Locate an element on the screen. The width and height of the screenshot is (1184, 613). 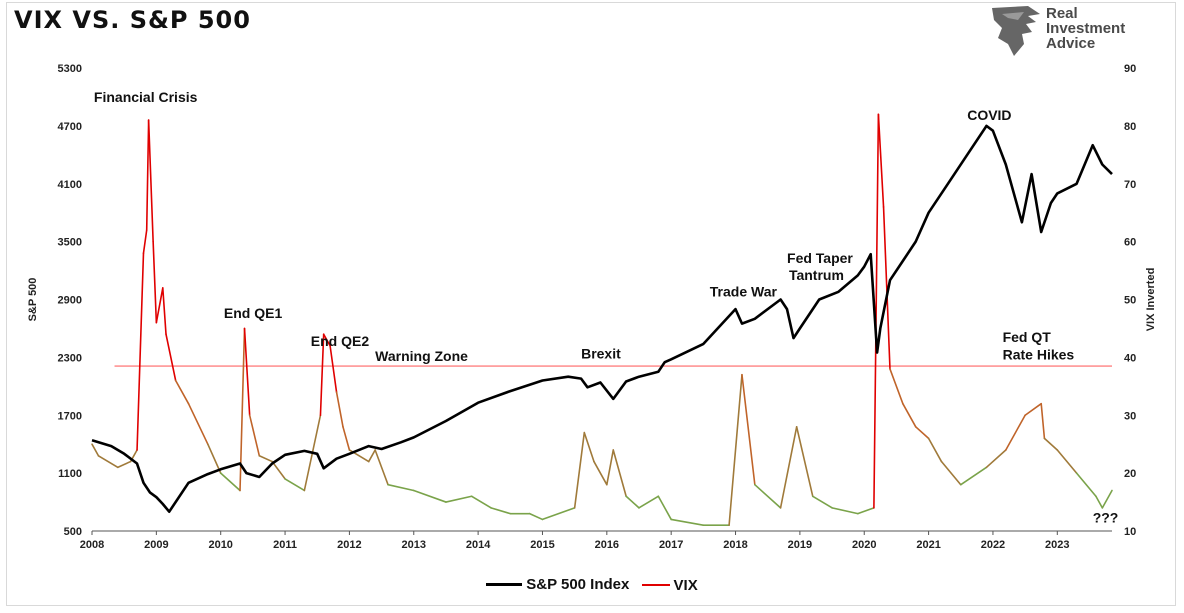
right-tick-label: 30 is located at coordinates (1130, 416).